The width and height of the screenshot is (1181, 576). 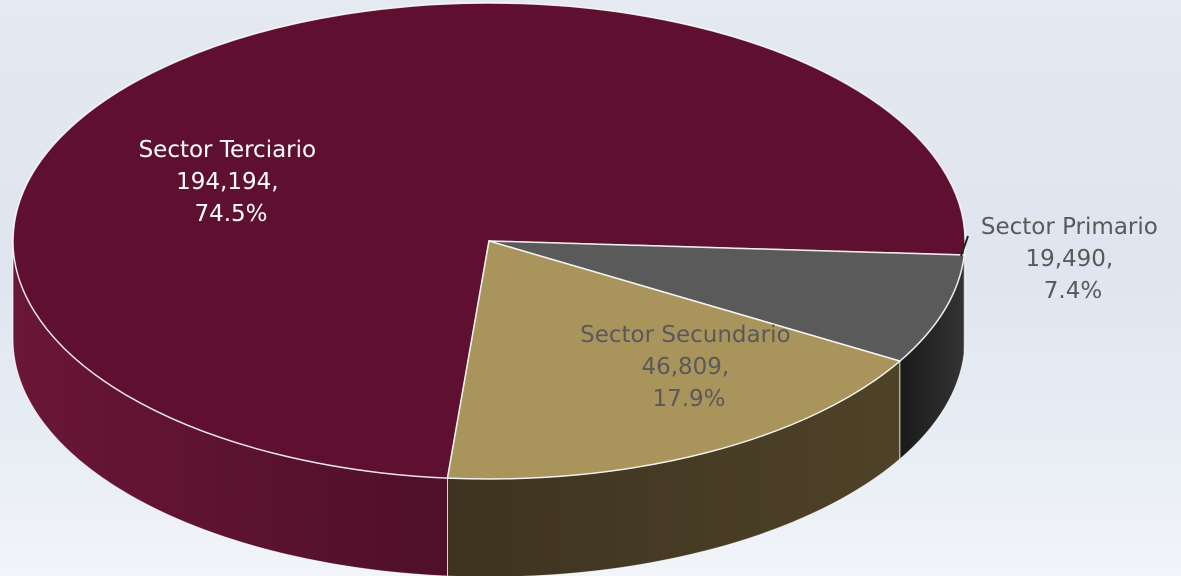 What do you see at coordinates (727, 301) in the screenshot?
I see `pie-slice-primario` at bounding box center [727, 301].